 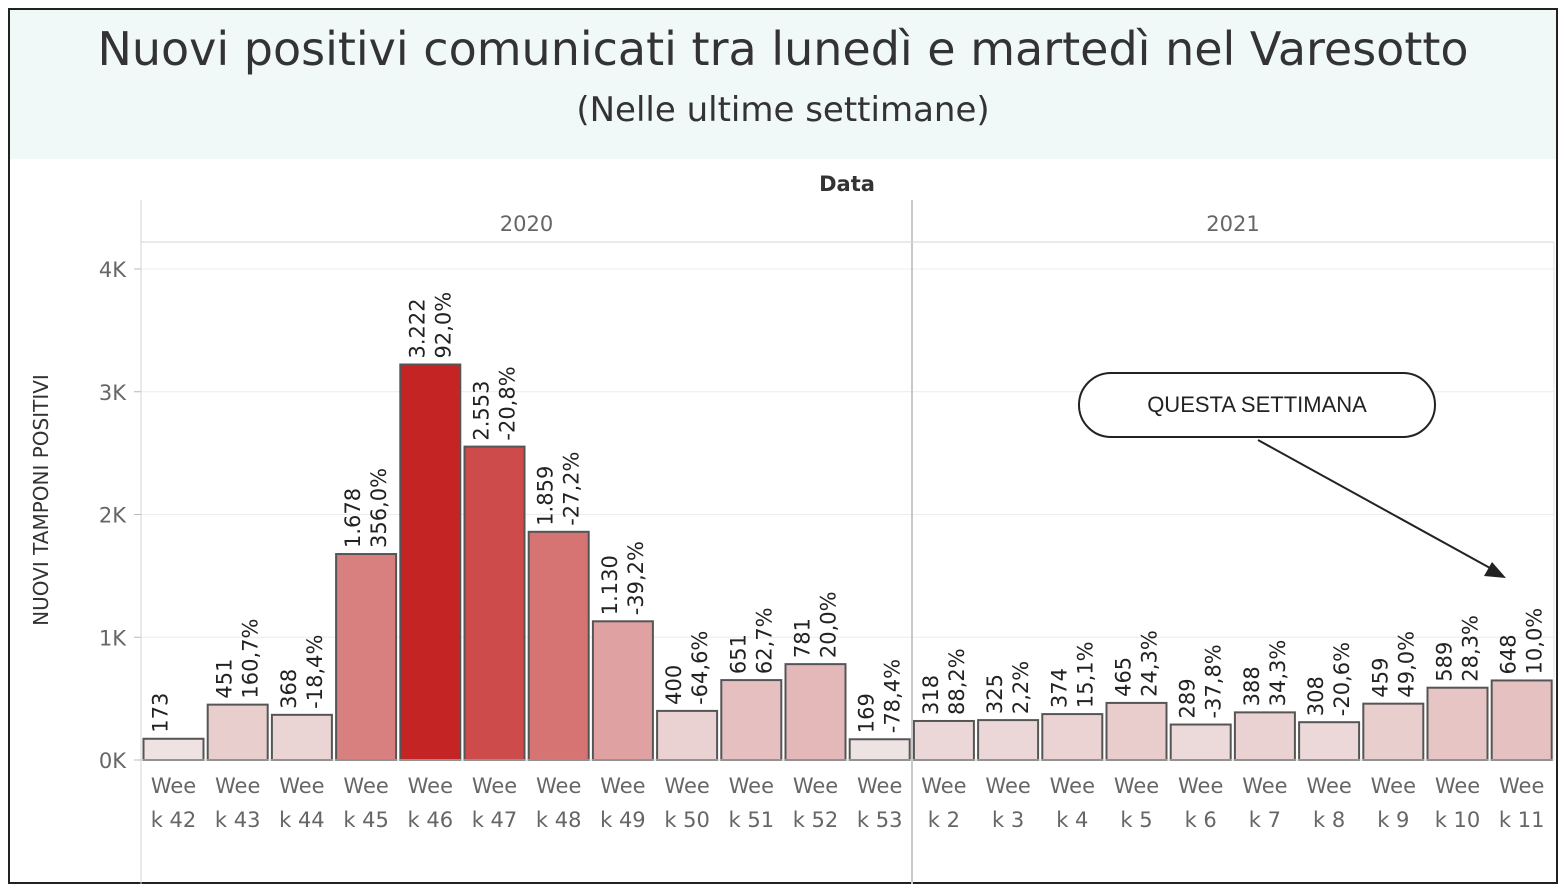 What do you see at coordinates (1393, 820) in the screenshot?
I see `x-tick-label: k 9` at bounding box center [1393, 820].